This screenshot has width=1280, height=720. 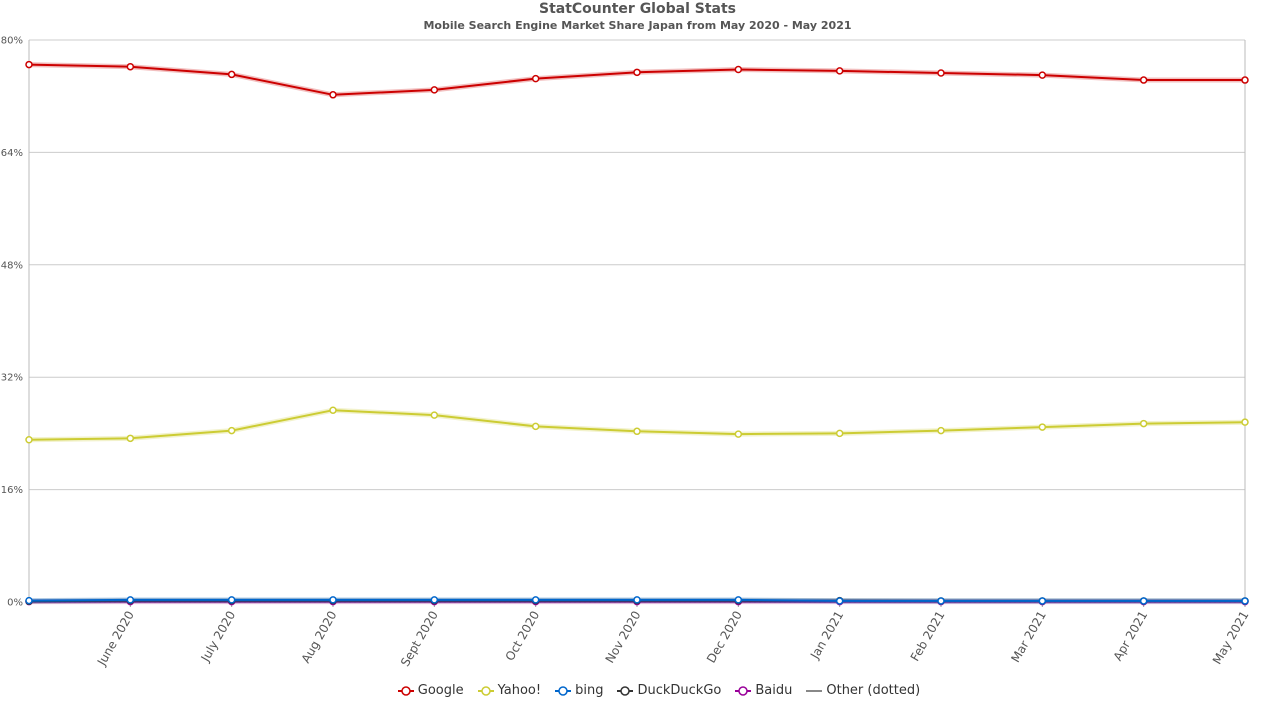 I want to click on x-tick-label: Sept 2020, so click(x=419, y=639).